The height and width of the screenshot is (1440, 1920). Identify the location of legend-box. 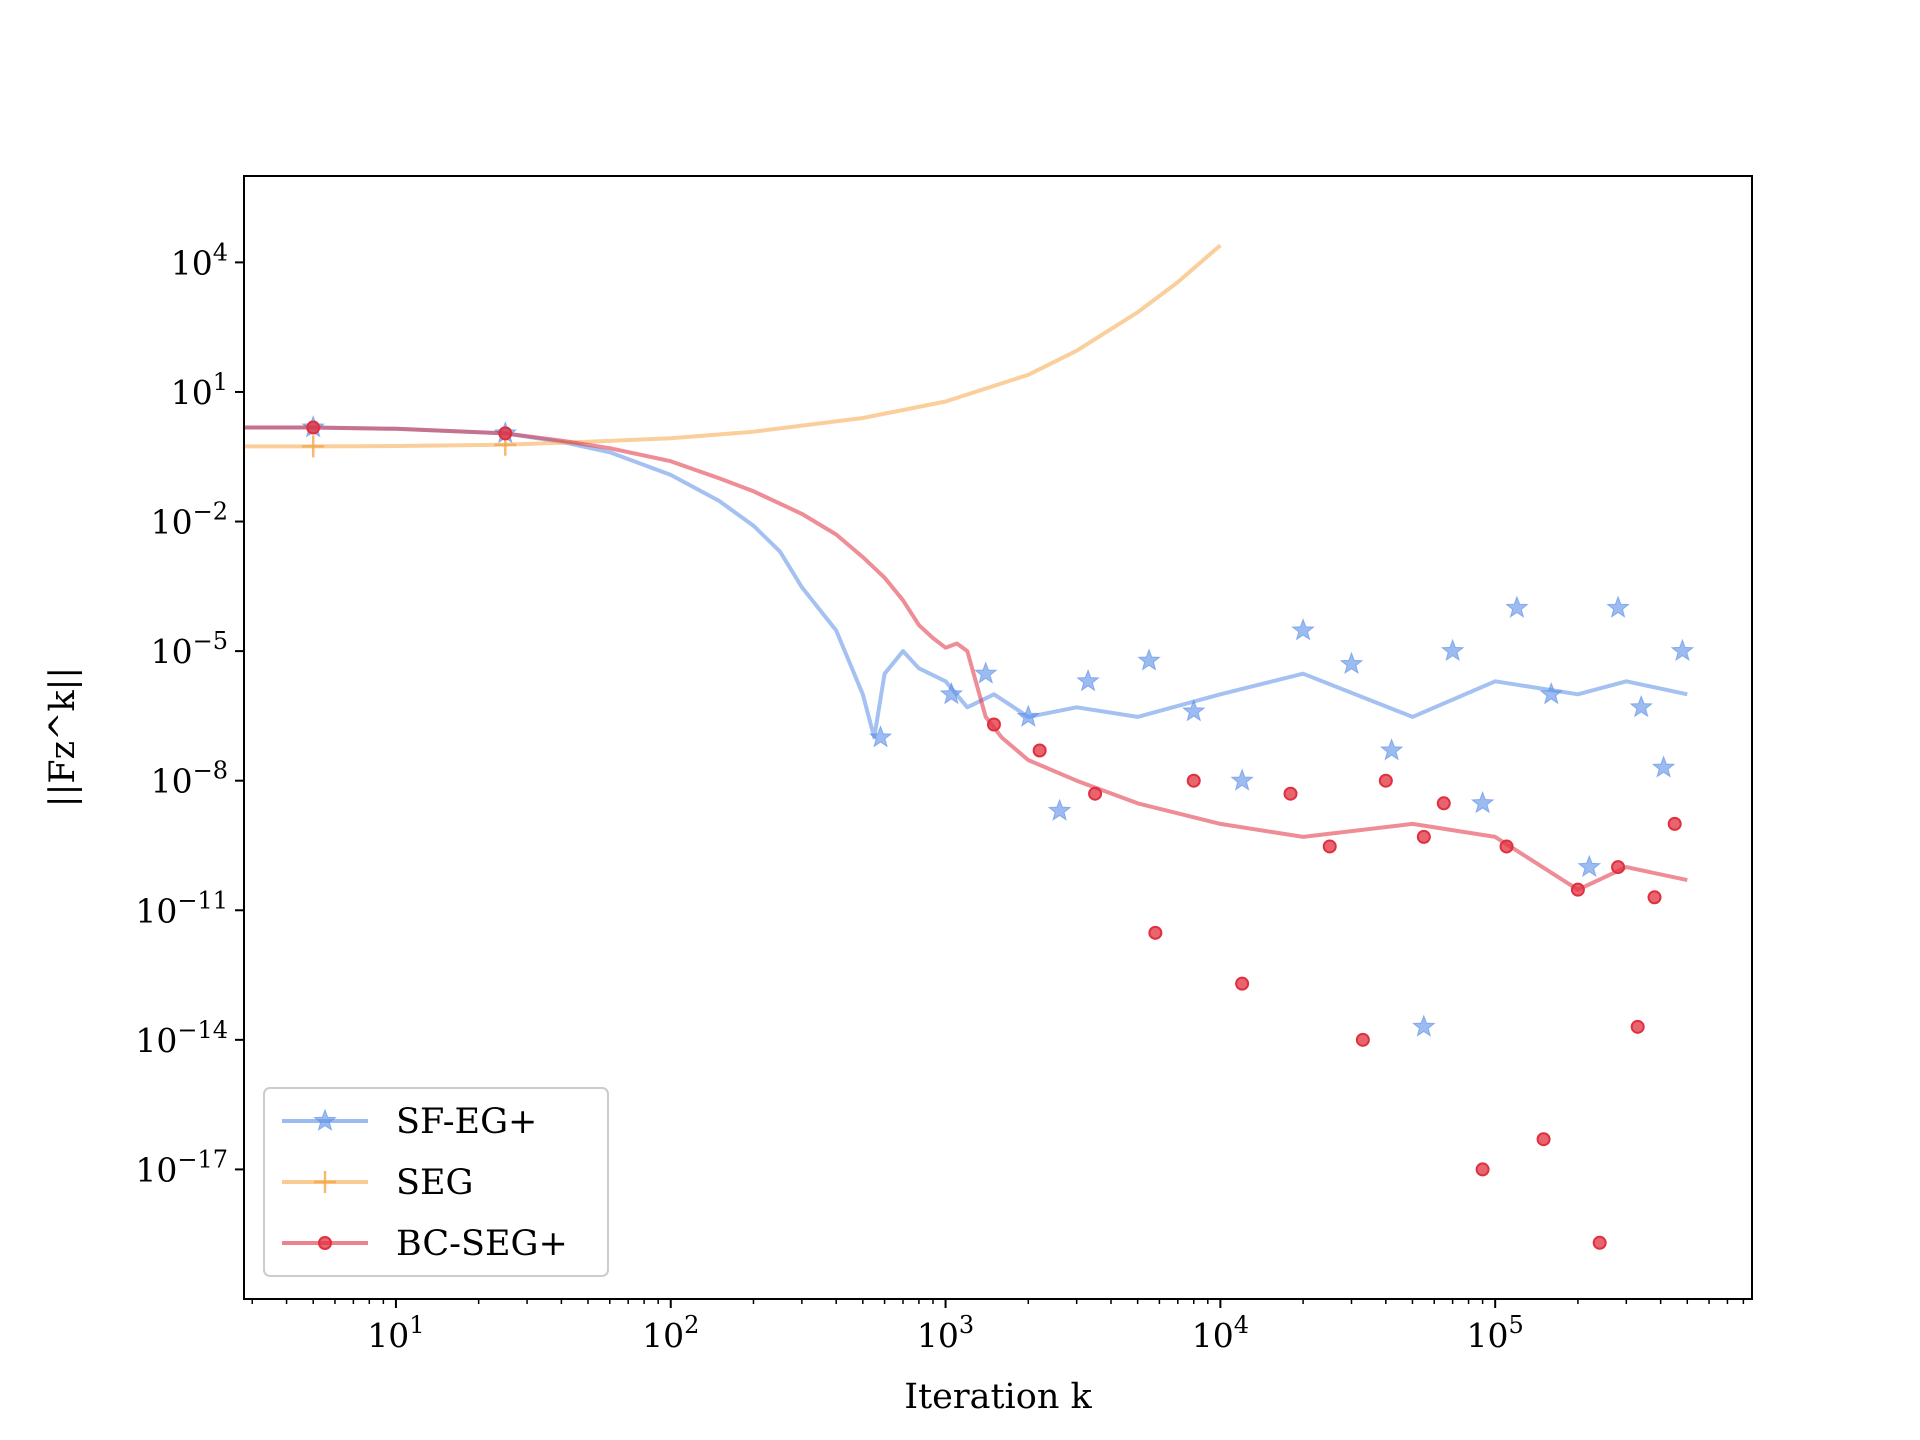
(436, 1182).